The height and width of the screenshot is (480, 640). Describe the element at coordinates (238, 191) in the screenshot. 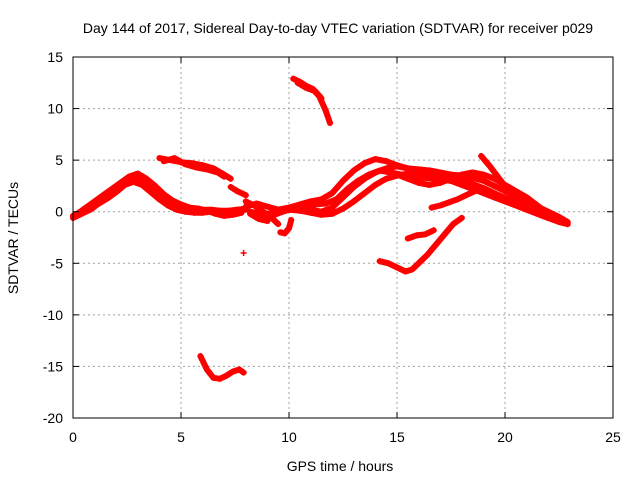

I see `data-series-b3` at that location.